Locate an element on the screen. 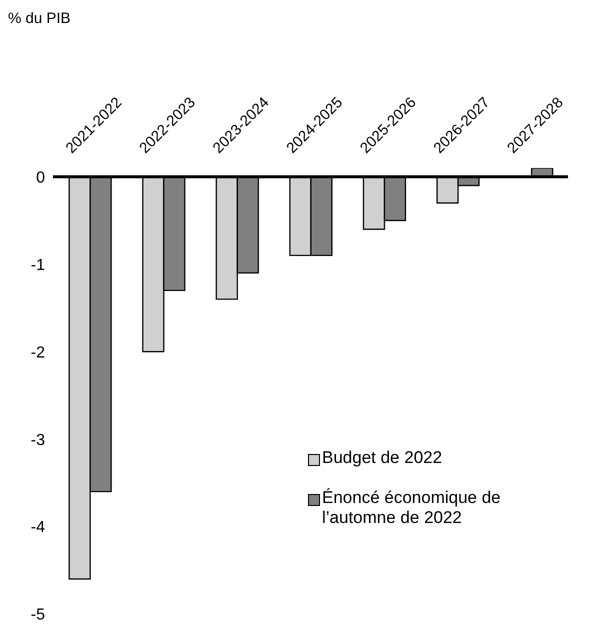 The image size is (610, 627). y-tick-label: -5 is located at coordinates (38, 615).